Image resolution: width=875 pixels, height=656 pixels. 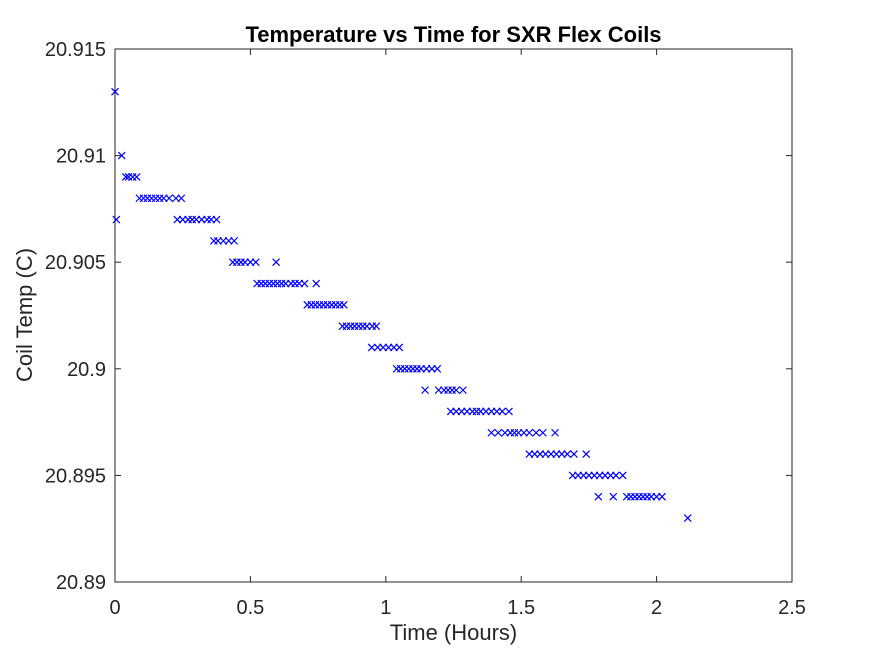 What do you see at coordinates (24, 315) in the screenshot?
I see `y-axis-label: Coil Temp (C)` at bounding box center [24, 315].